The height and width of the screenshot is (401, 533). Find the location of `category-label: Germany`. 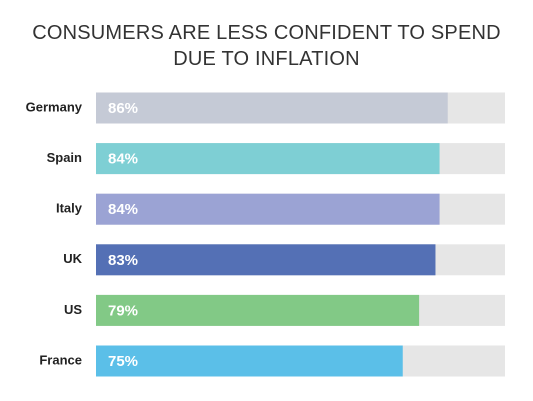

category-label: Germany is located at coordinates (54, 106).